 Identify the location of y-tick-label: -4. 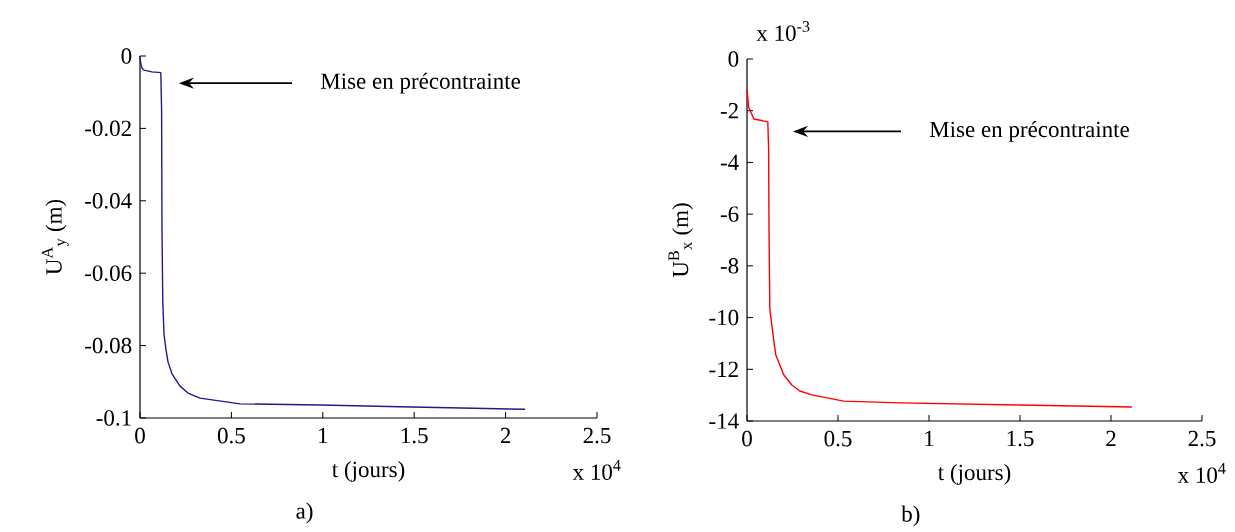
(729, 162).